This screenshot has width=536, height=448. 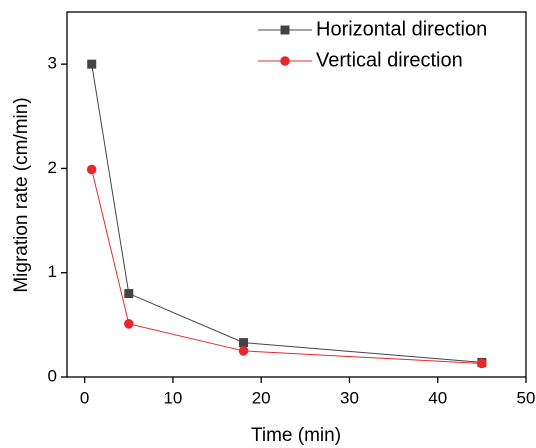 I want to click on y-tick-label: 1, so click(x=52, y=271).